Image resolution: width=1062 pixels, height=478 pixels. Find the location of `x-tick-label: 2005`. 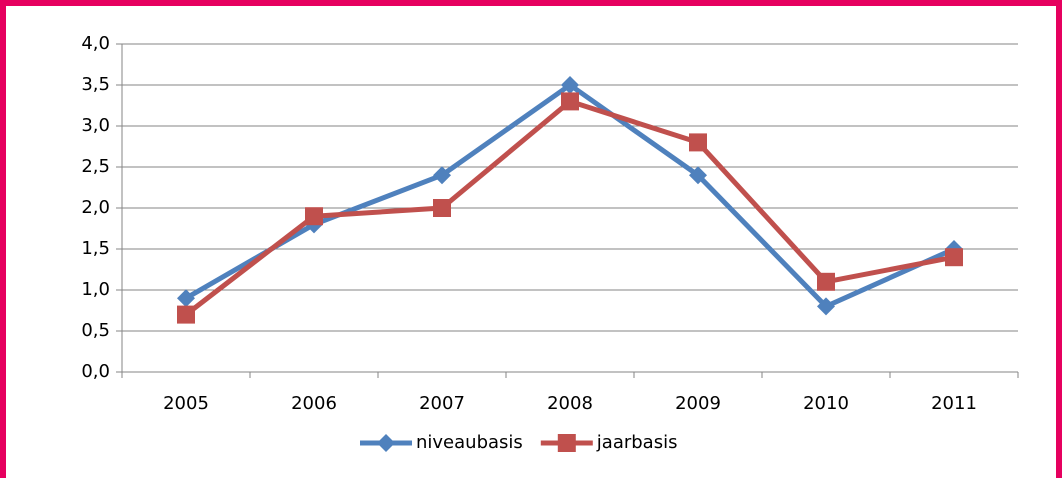

x-tick-label: 2005 is located at coordinates (186, 403).